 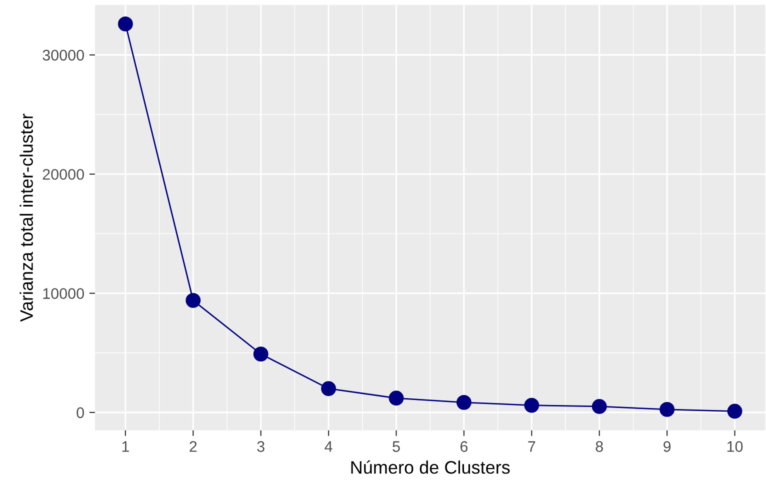 I want to click on x-tick-label: 2, so click(x=193, y=446).